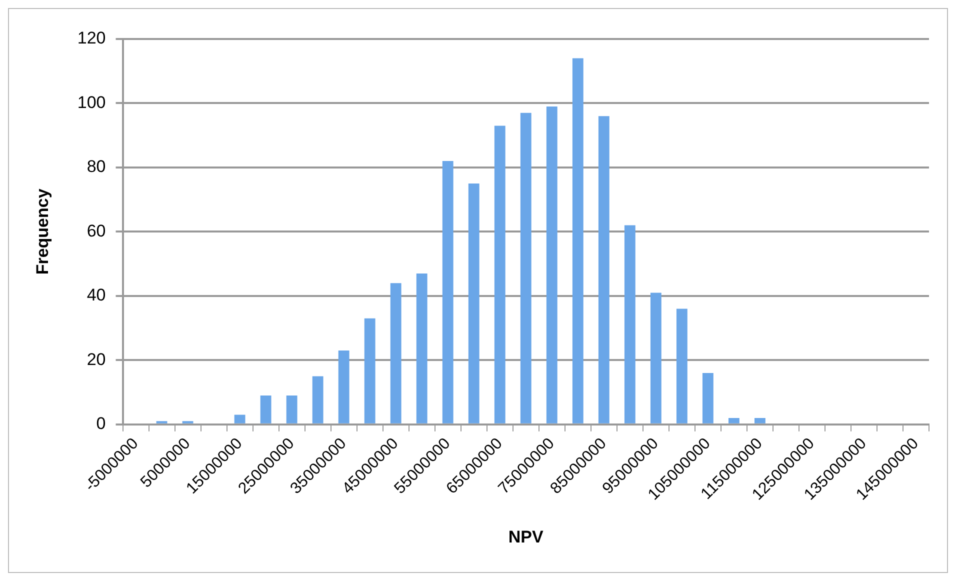  Describe the element at coordinates (96, 166) in the screenshot. I see `y-tick-label: 80` at that location.